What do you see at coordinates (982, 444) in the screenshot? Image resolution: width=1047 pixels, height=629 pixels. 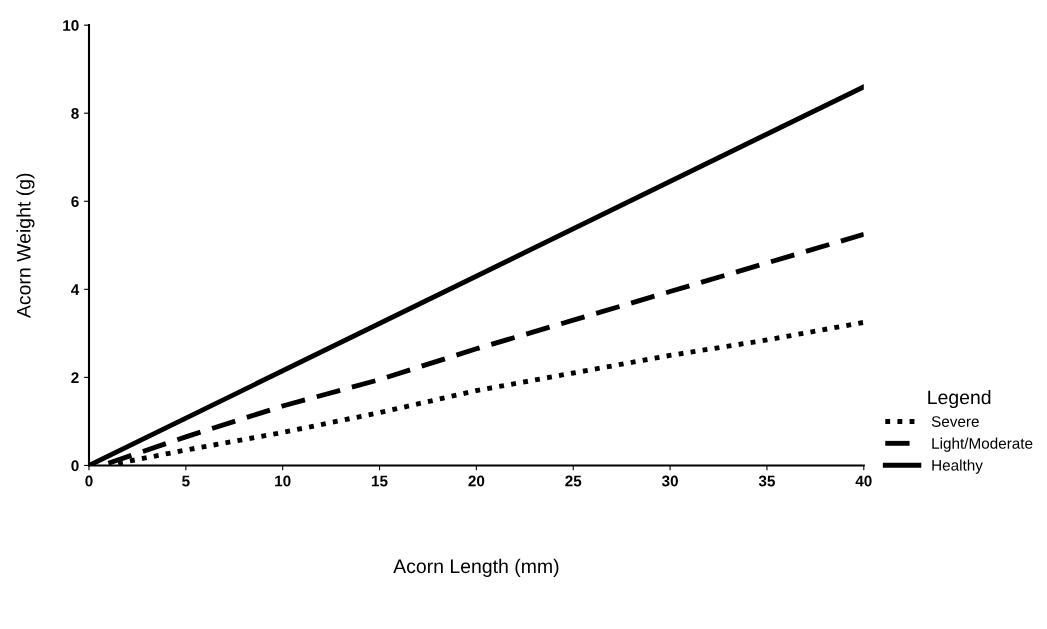 I see `legend-label: Light/Moderate` at bounding box center [982, 444].